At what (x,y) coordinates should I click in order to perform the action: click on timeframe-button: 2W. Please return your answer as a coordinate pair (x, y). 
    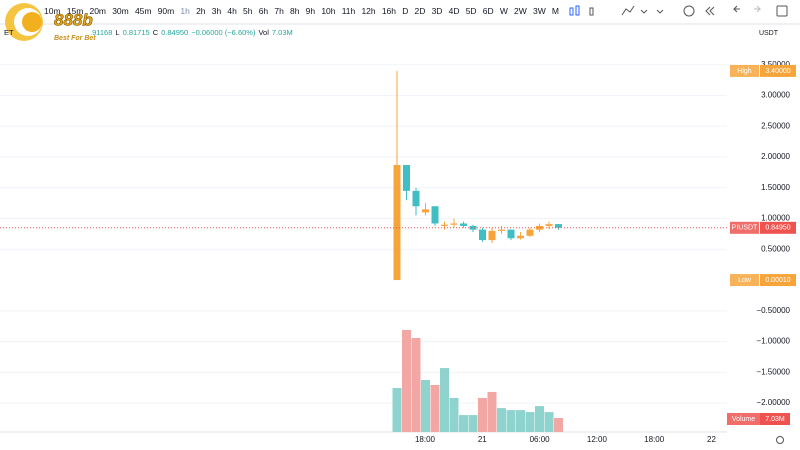
    Looking at the image, I should click on (520, 11).